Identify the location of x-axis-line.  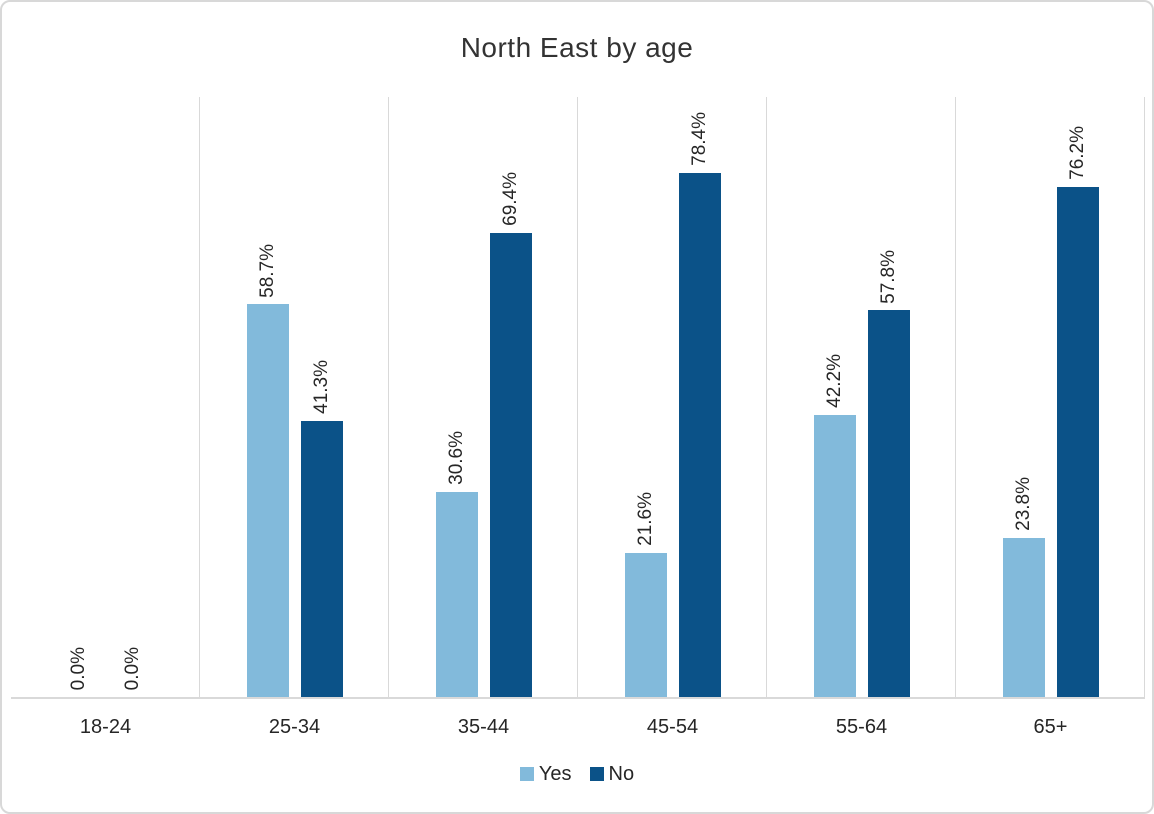
(578, 698).